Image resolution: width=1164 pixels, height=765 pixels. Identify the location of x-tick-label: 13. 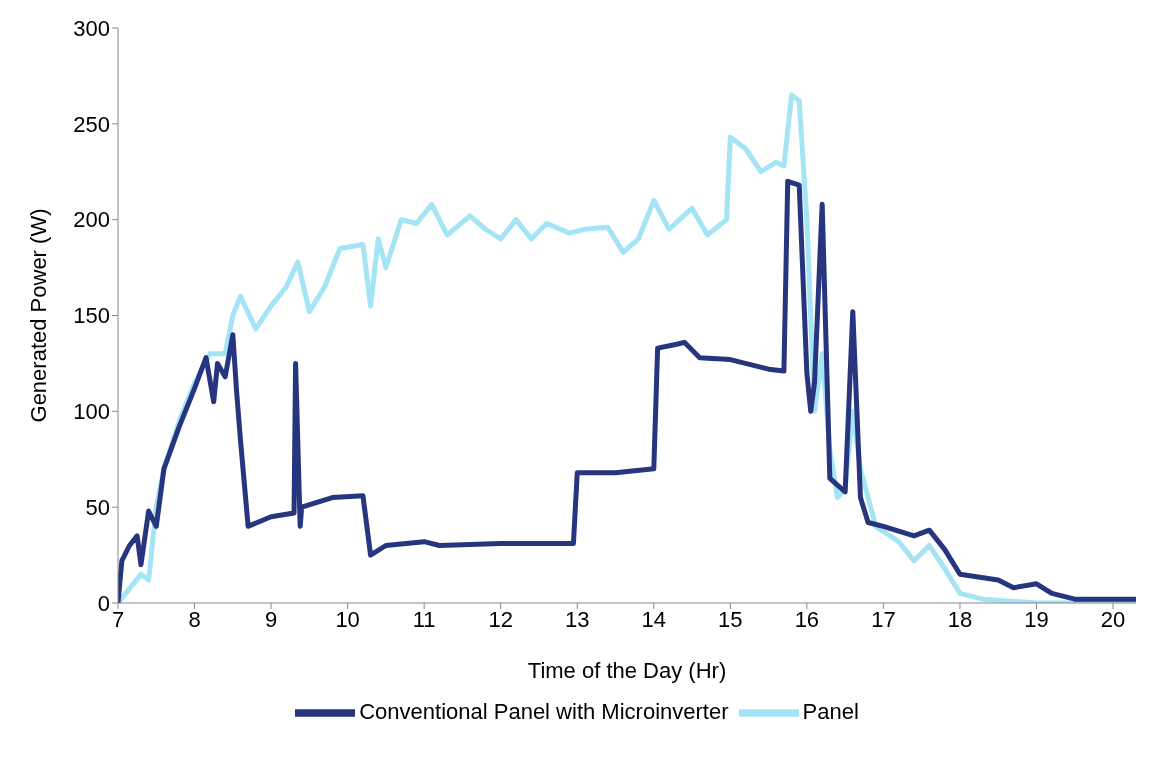
(577, 619).